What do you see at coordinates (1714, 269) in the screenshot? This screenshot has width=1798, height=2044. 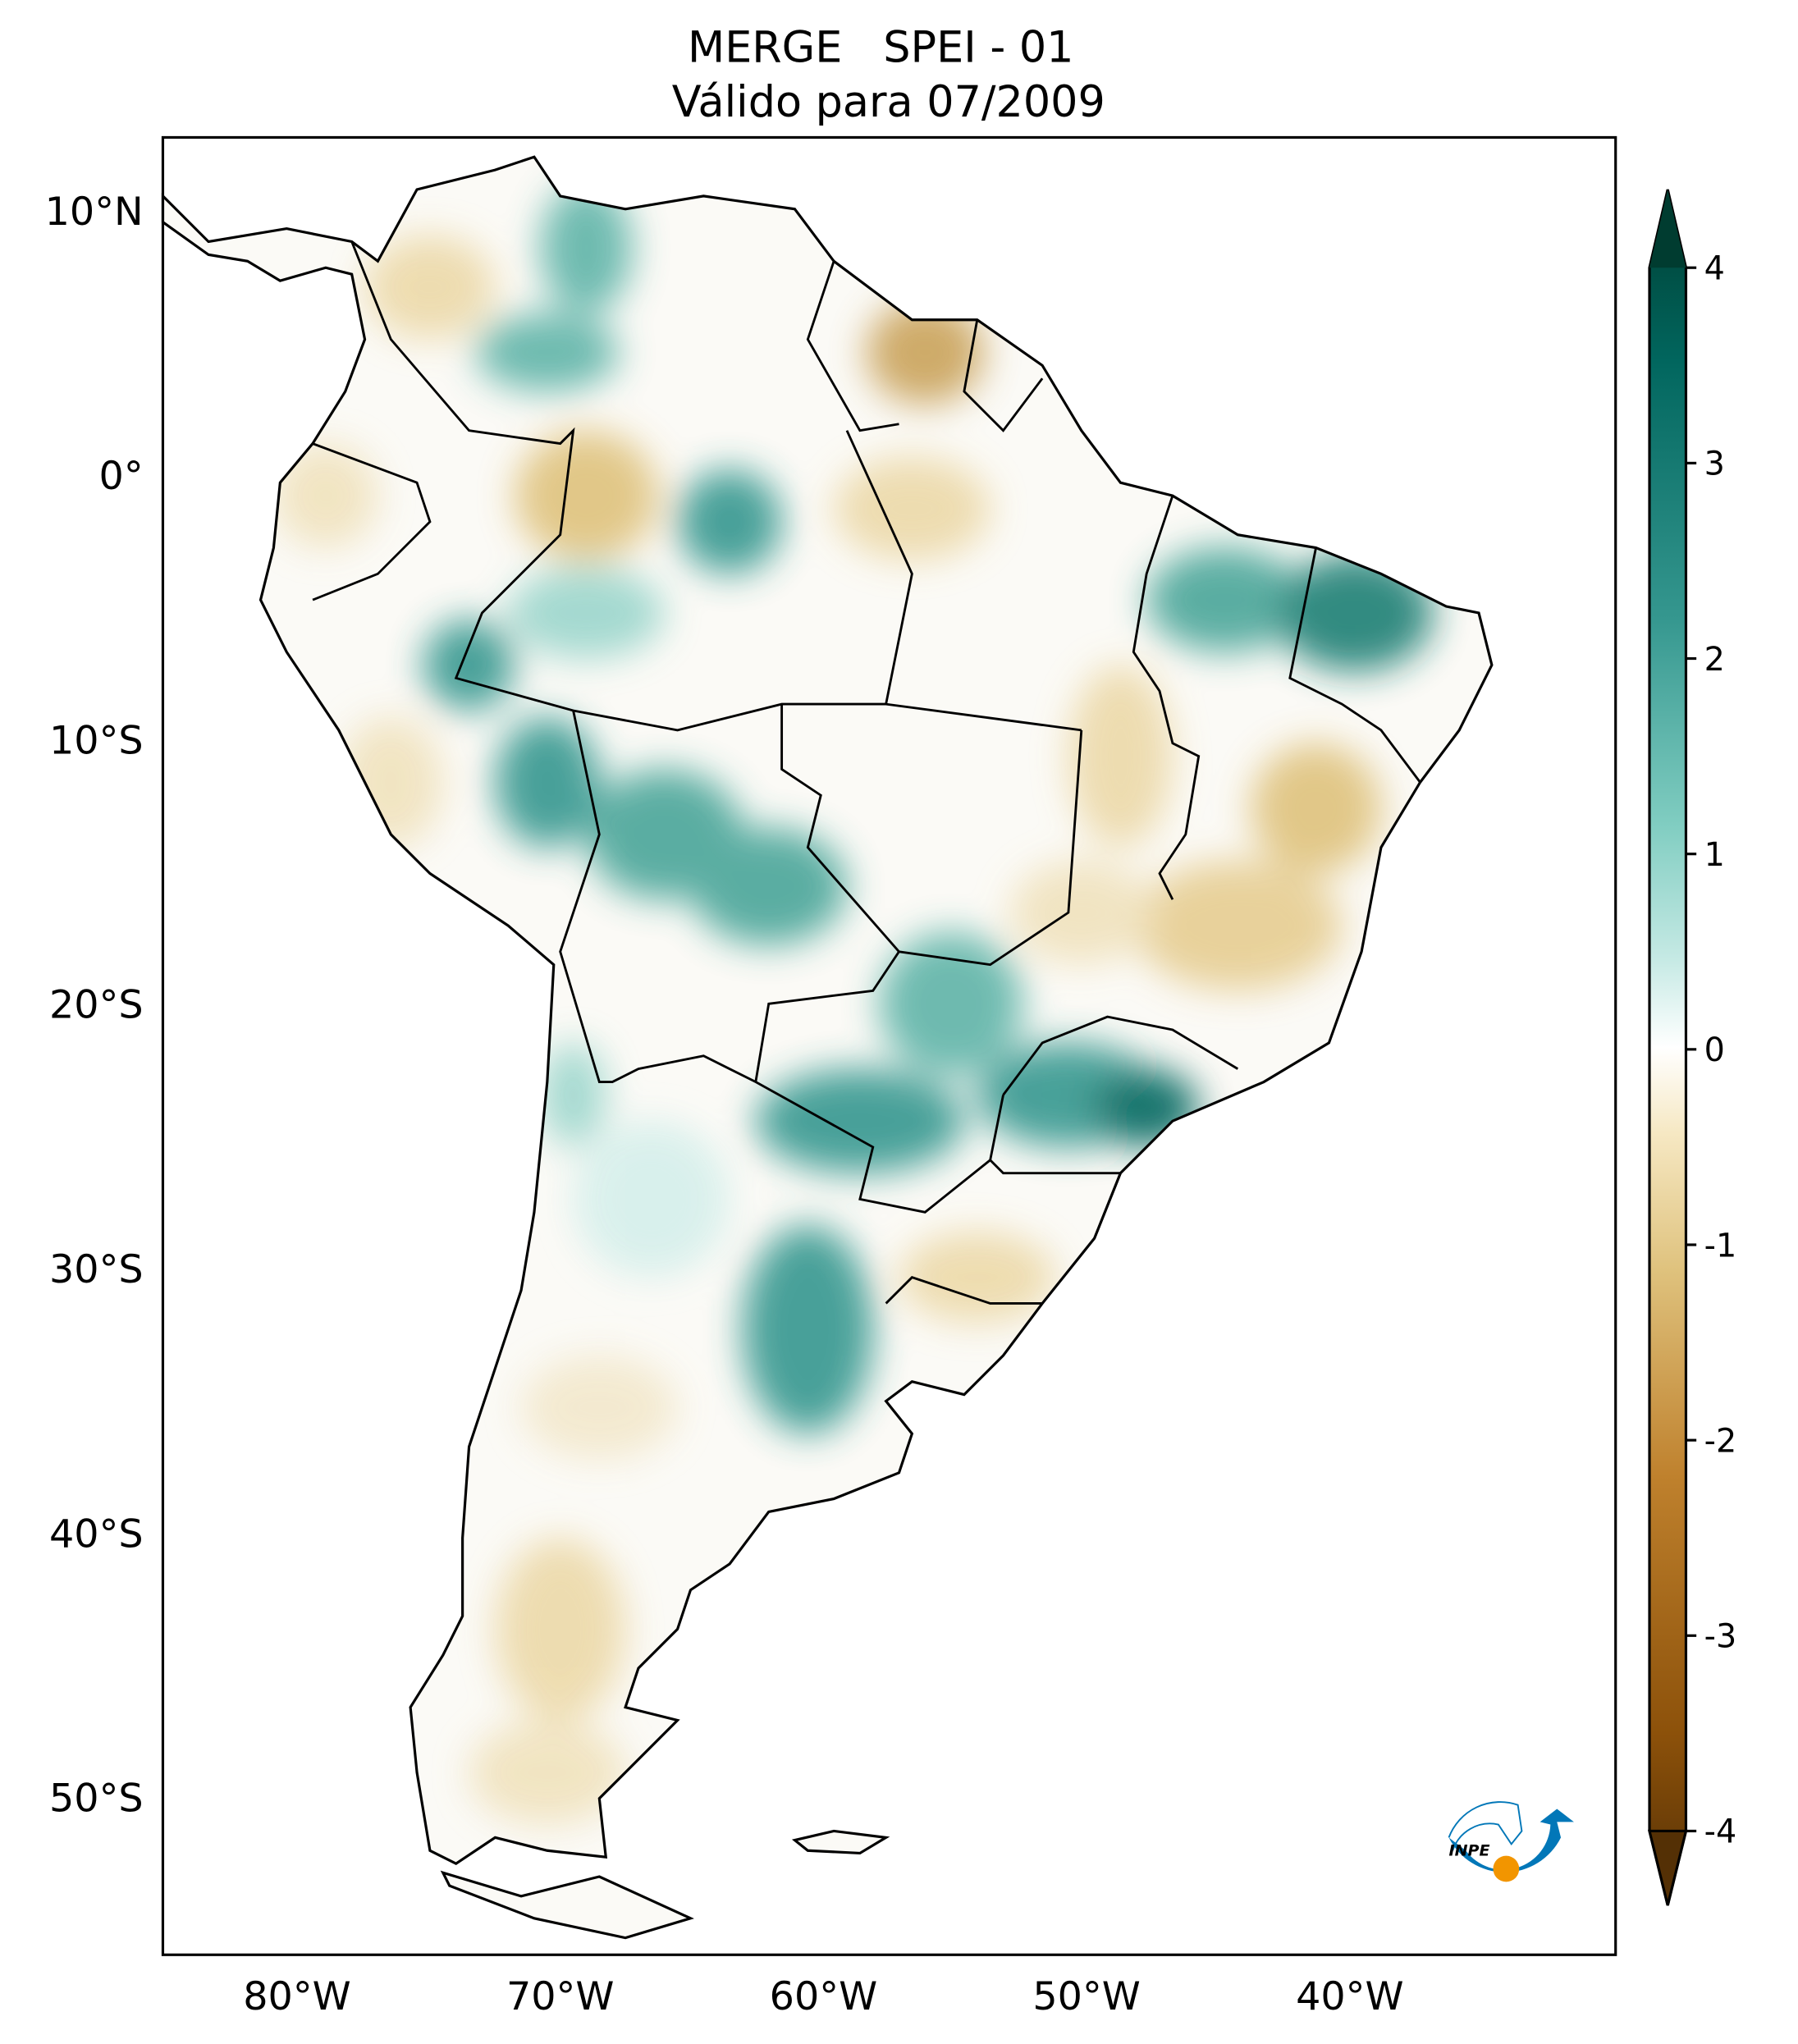 I see `colorbar-tick-label: 4` at bounding box center [1714, 269].